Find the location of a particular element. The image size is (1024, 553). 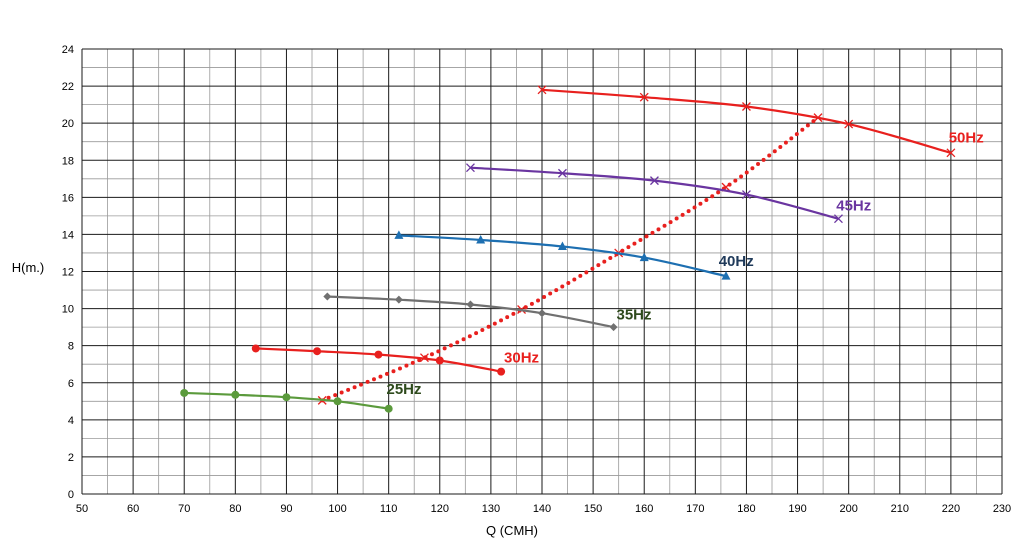

x-tick-label: 60 is located at coordinates (133, 509).